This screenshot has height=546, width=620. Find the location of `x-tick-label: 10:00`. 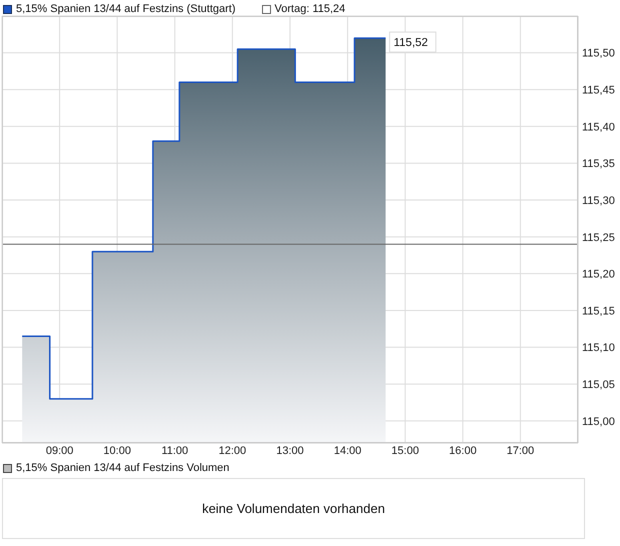

x-tick-label: 10:00 is located at coordinates (117, 450).